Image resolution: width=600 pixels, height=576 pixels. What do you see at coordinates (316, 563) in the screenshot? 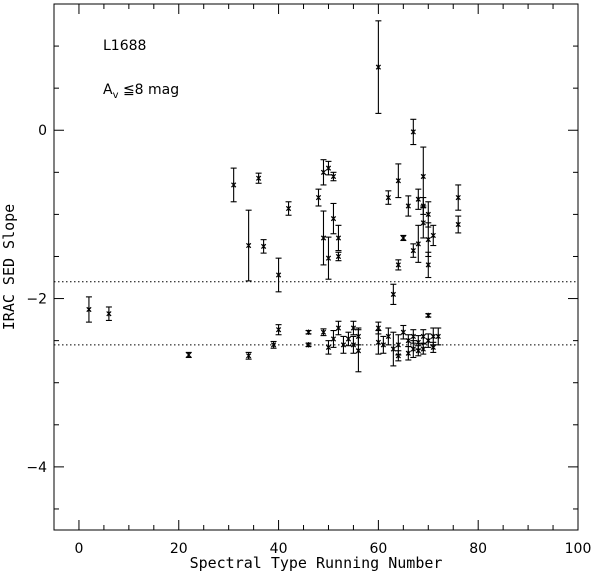
I see `x-axis-title: Spectral Type Running Number` at bounding box center [316, 563].